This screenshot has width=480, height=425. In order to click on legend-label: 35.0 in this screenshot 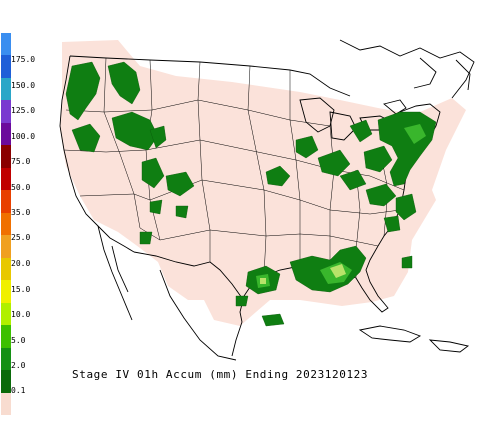, I will do `click(21, 212)`.